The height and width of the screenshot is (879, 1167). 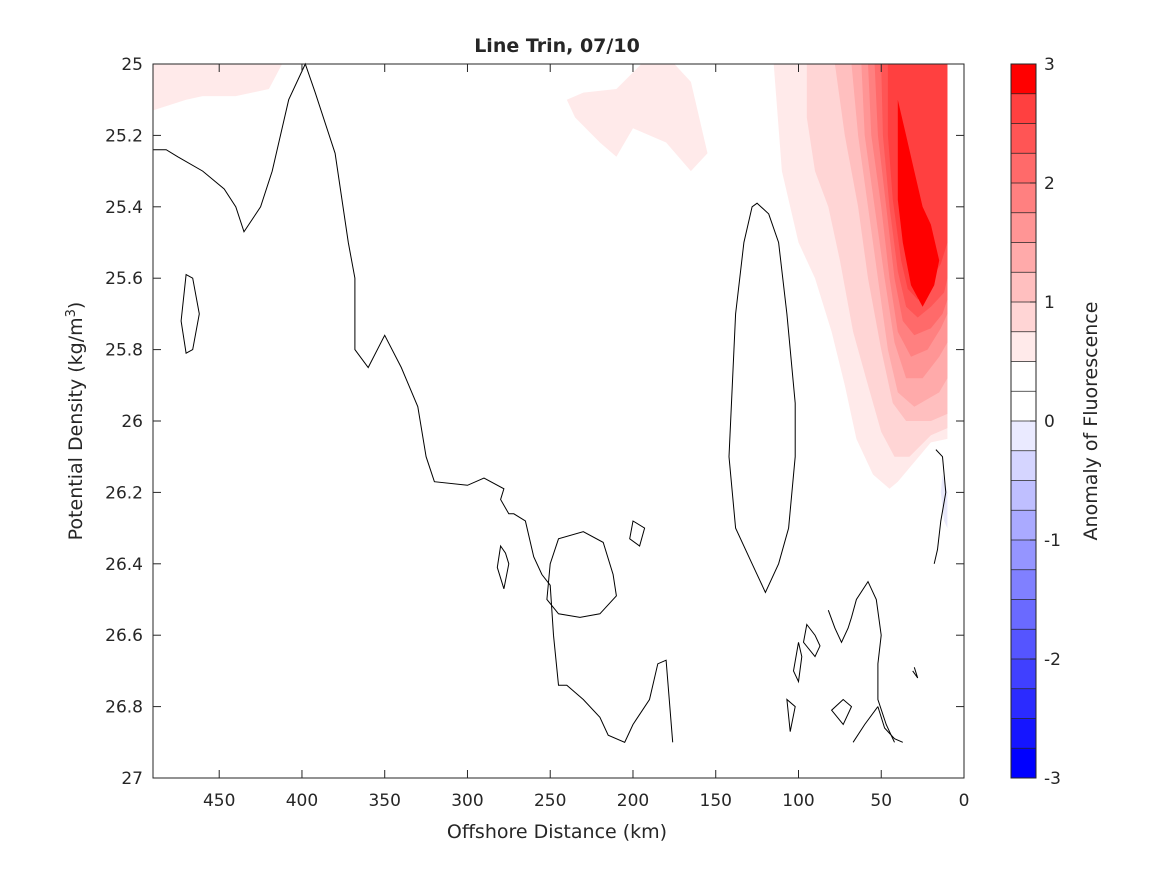 I want to click on y-tick-label: 25.6, so click(x=124, y=279).